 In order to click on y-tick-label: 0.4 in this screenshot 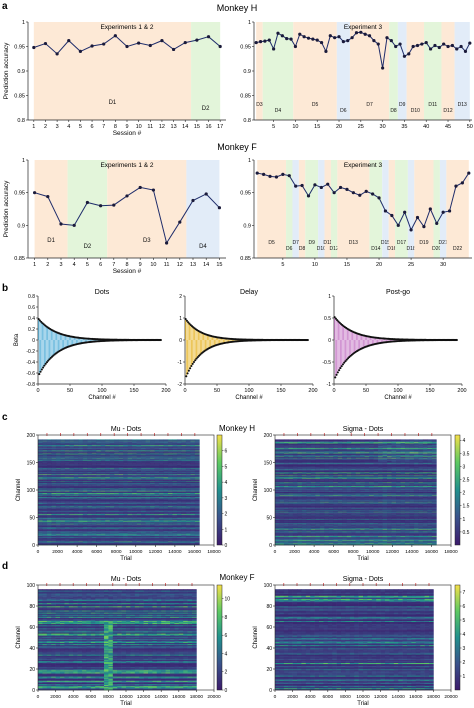, I will do `click(31, 319)`.